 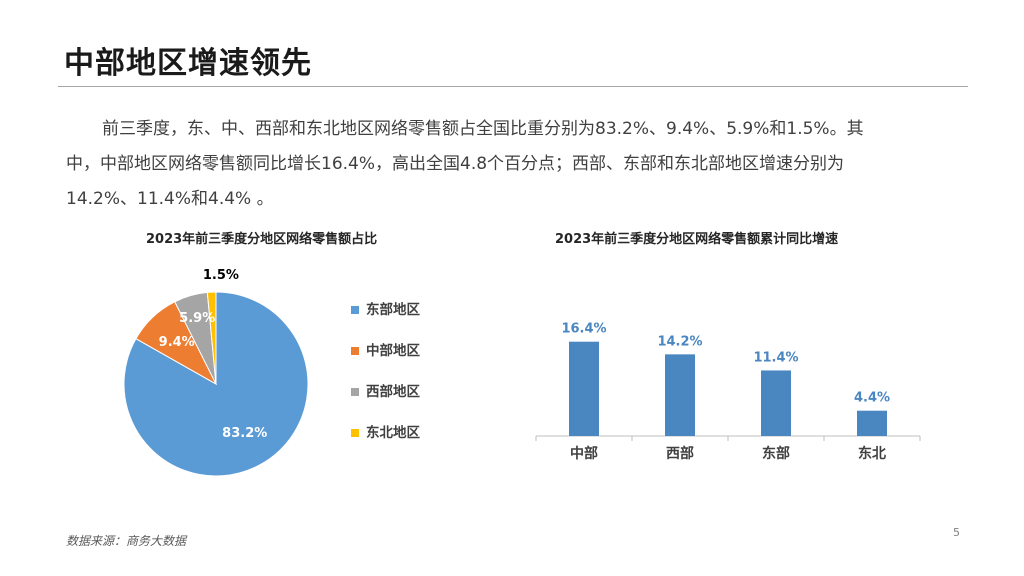 What do you see at coordinates (513, 86) in the screenshot?
I see `title-divider` at bounding box center [513, 86].